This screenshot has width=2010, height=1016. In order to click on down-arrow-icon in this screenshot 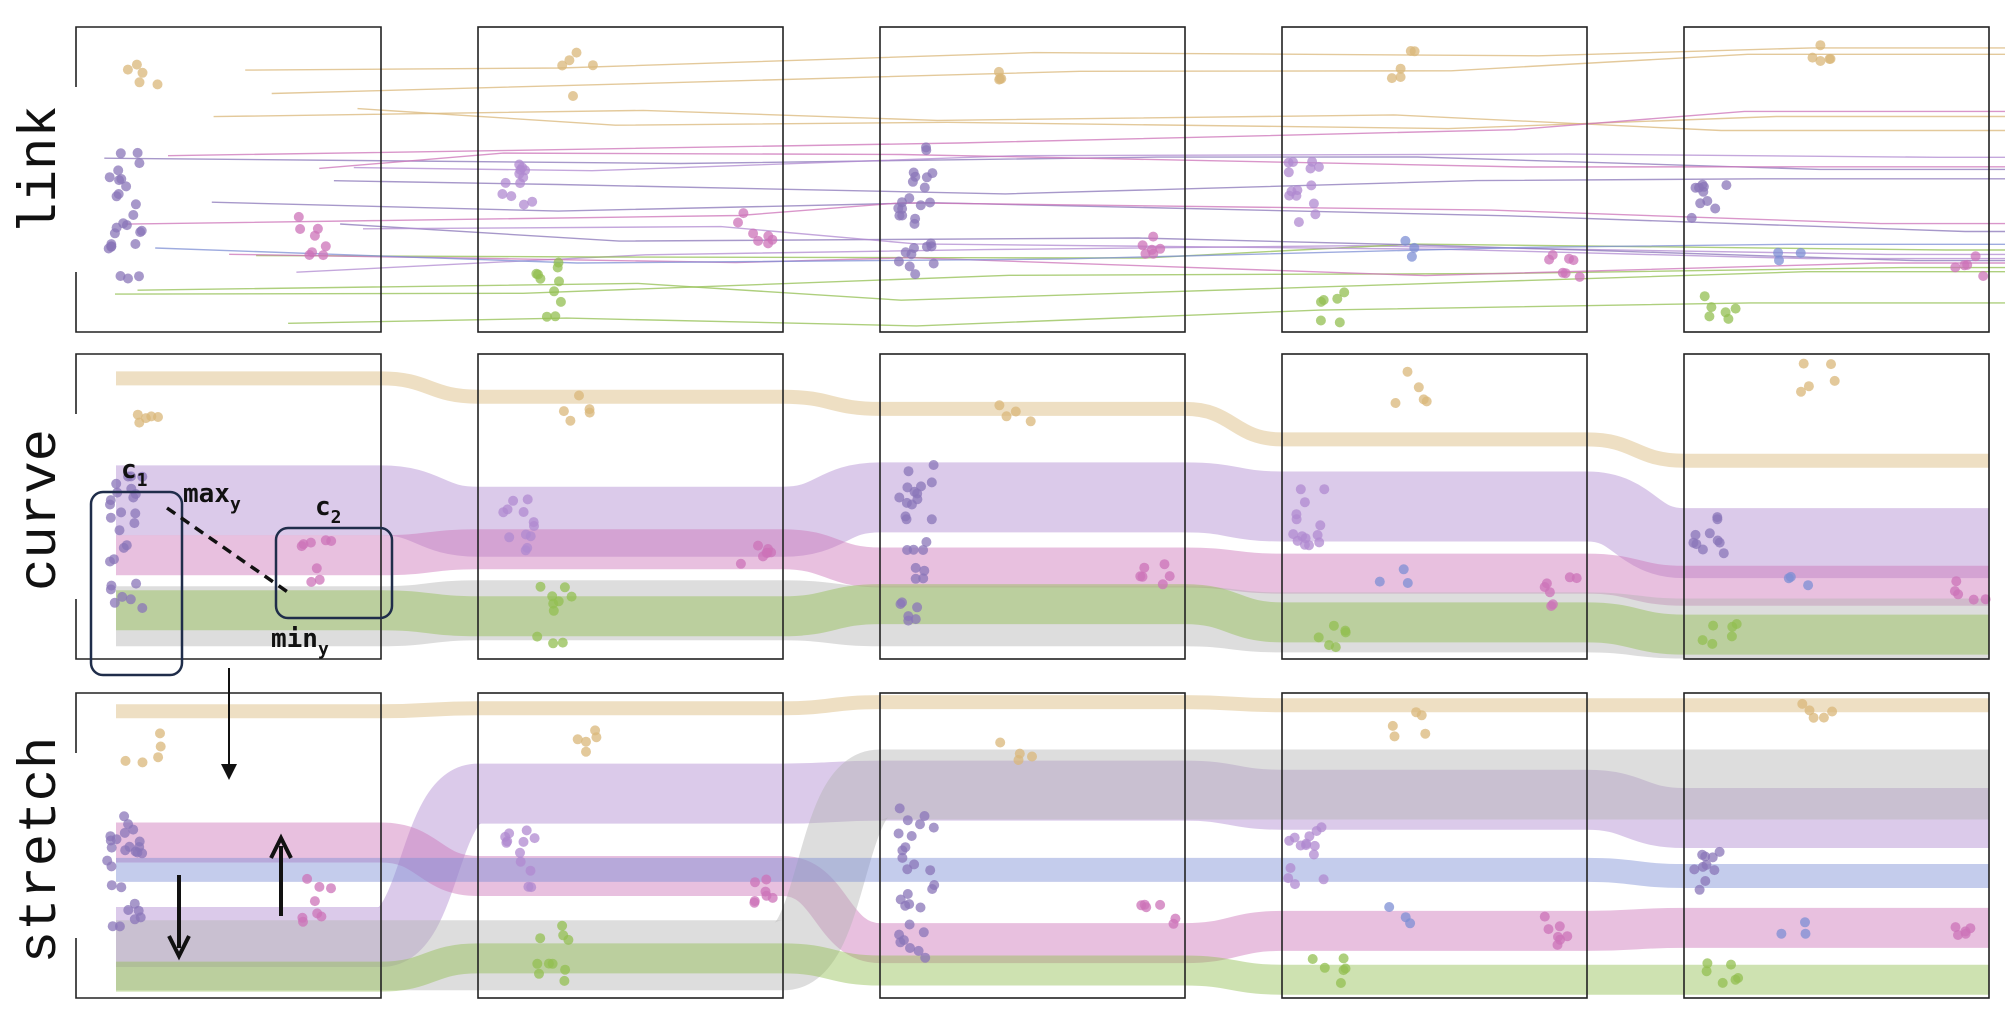, I will do `click(179, 918)`.